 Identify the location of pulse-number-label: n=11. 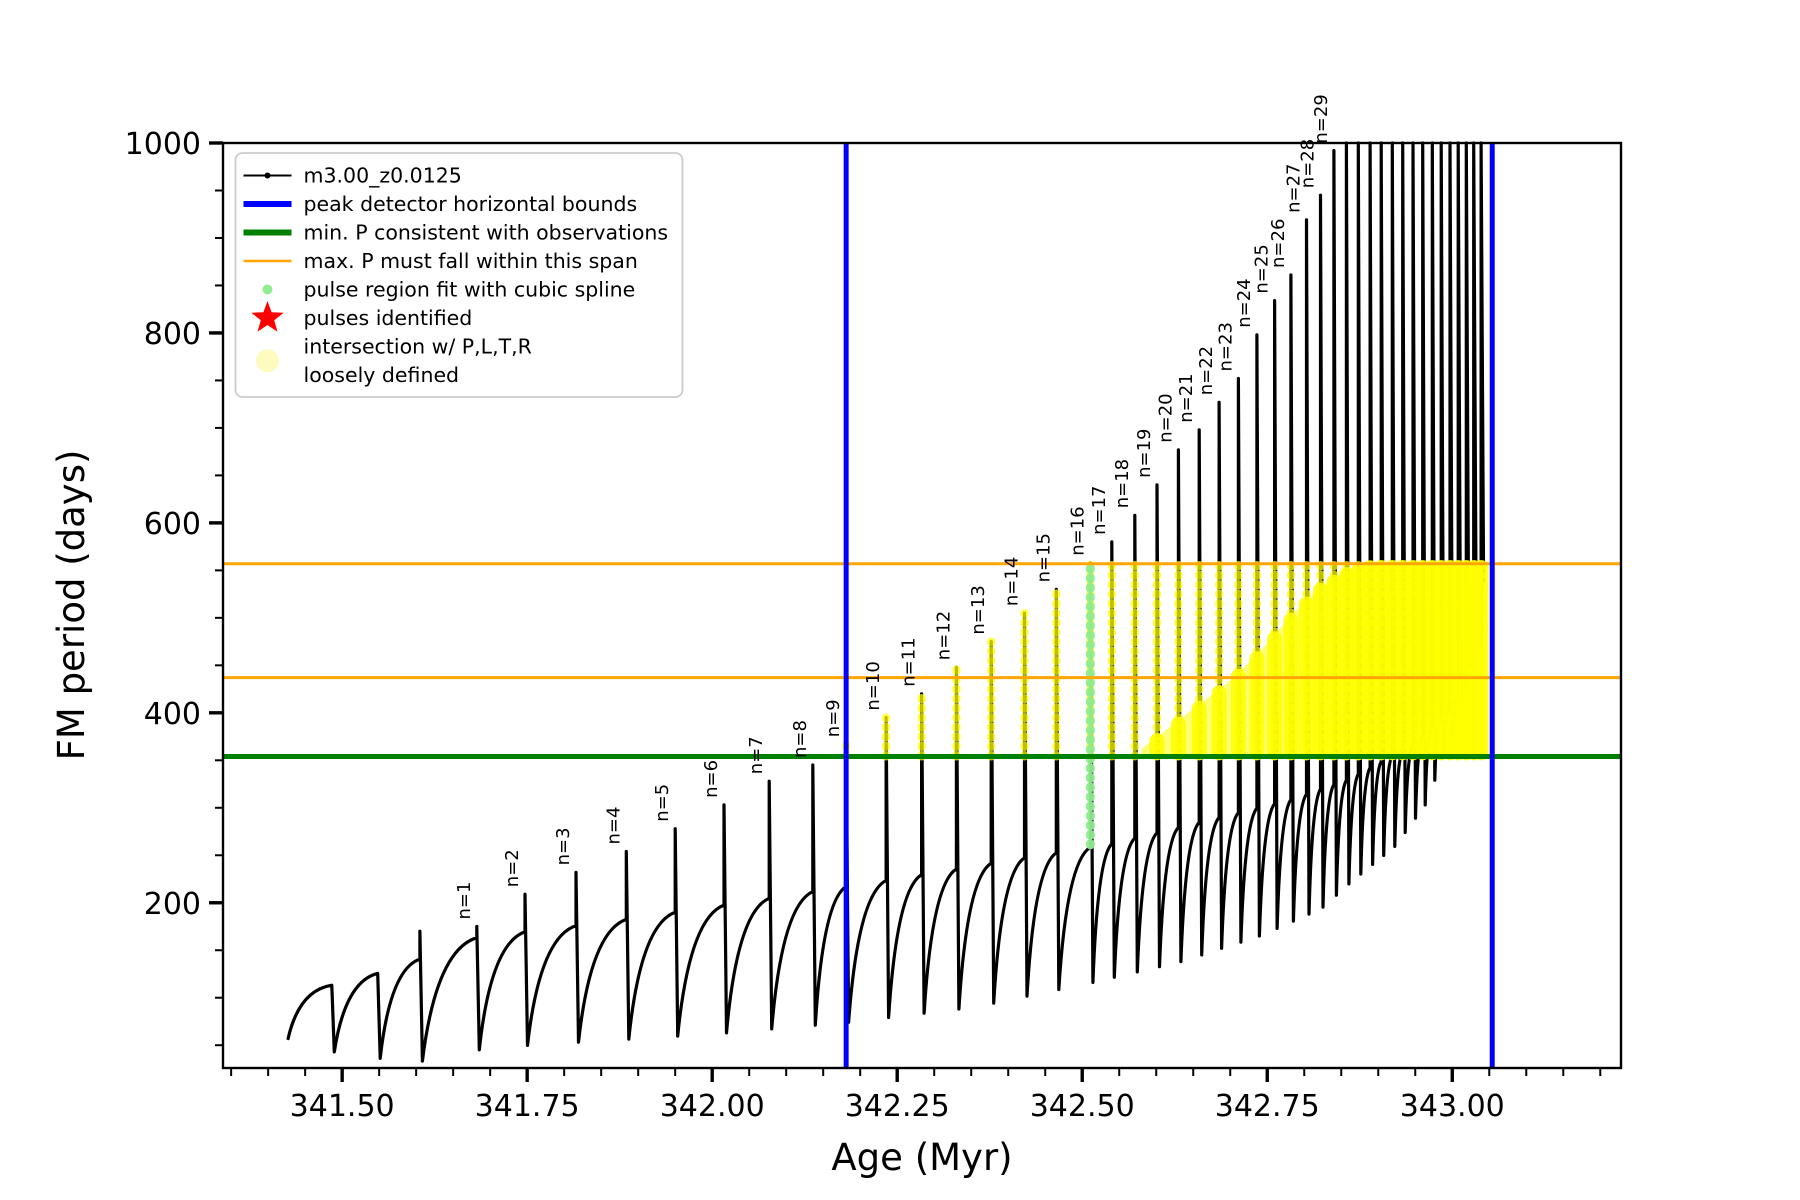
(909, 661).